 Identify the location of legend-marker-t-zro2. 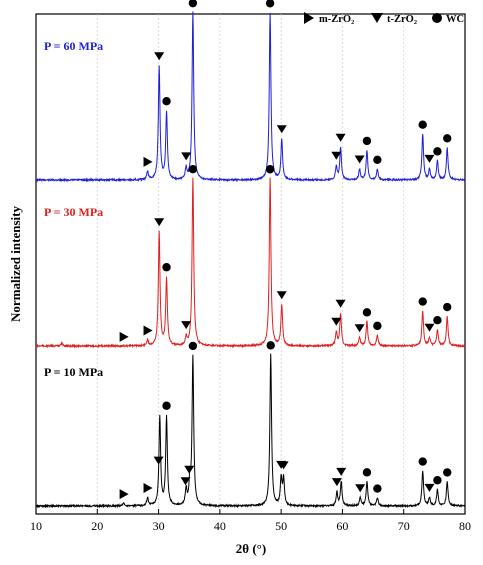
(377, 18).